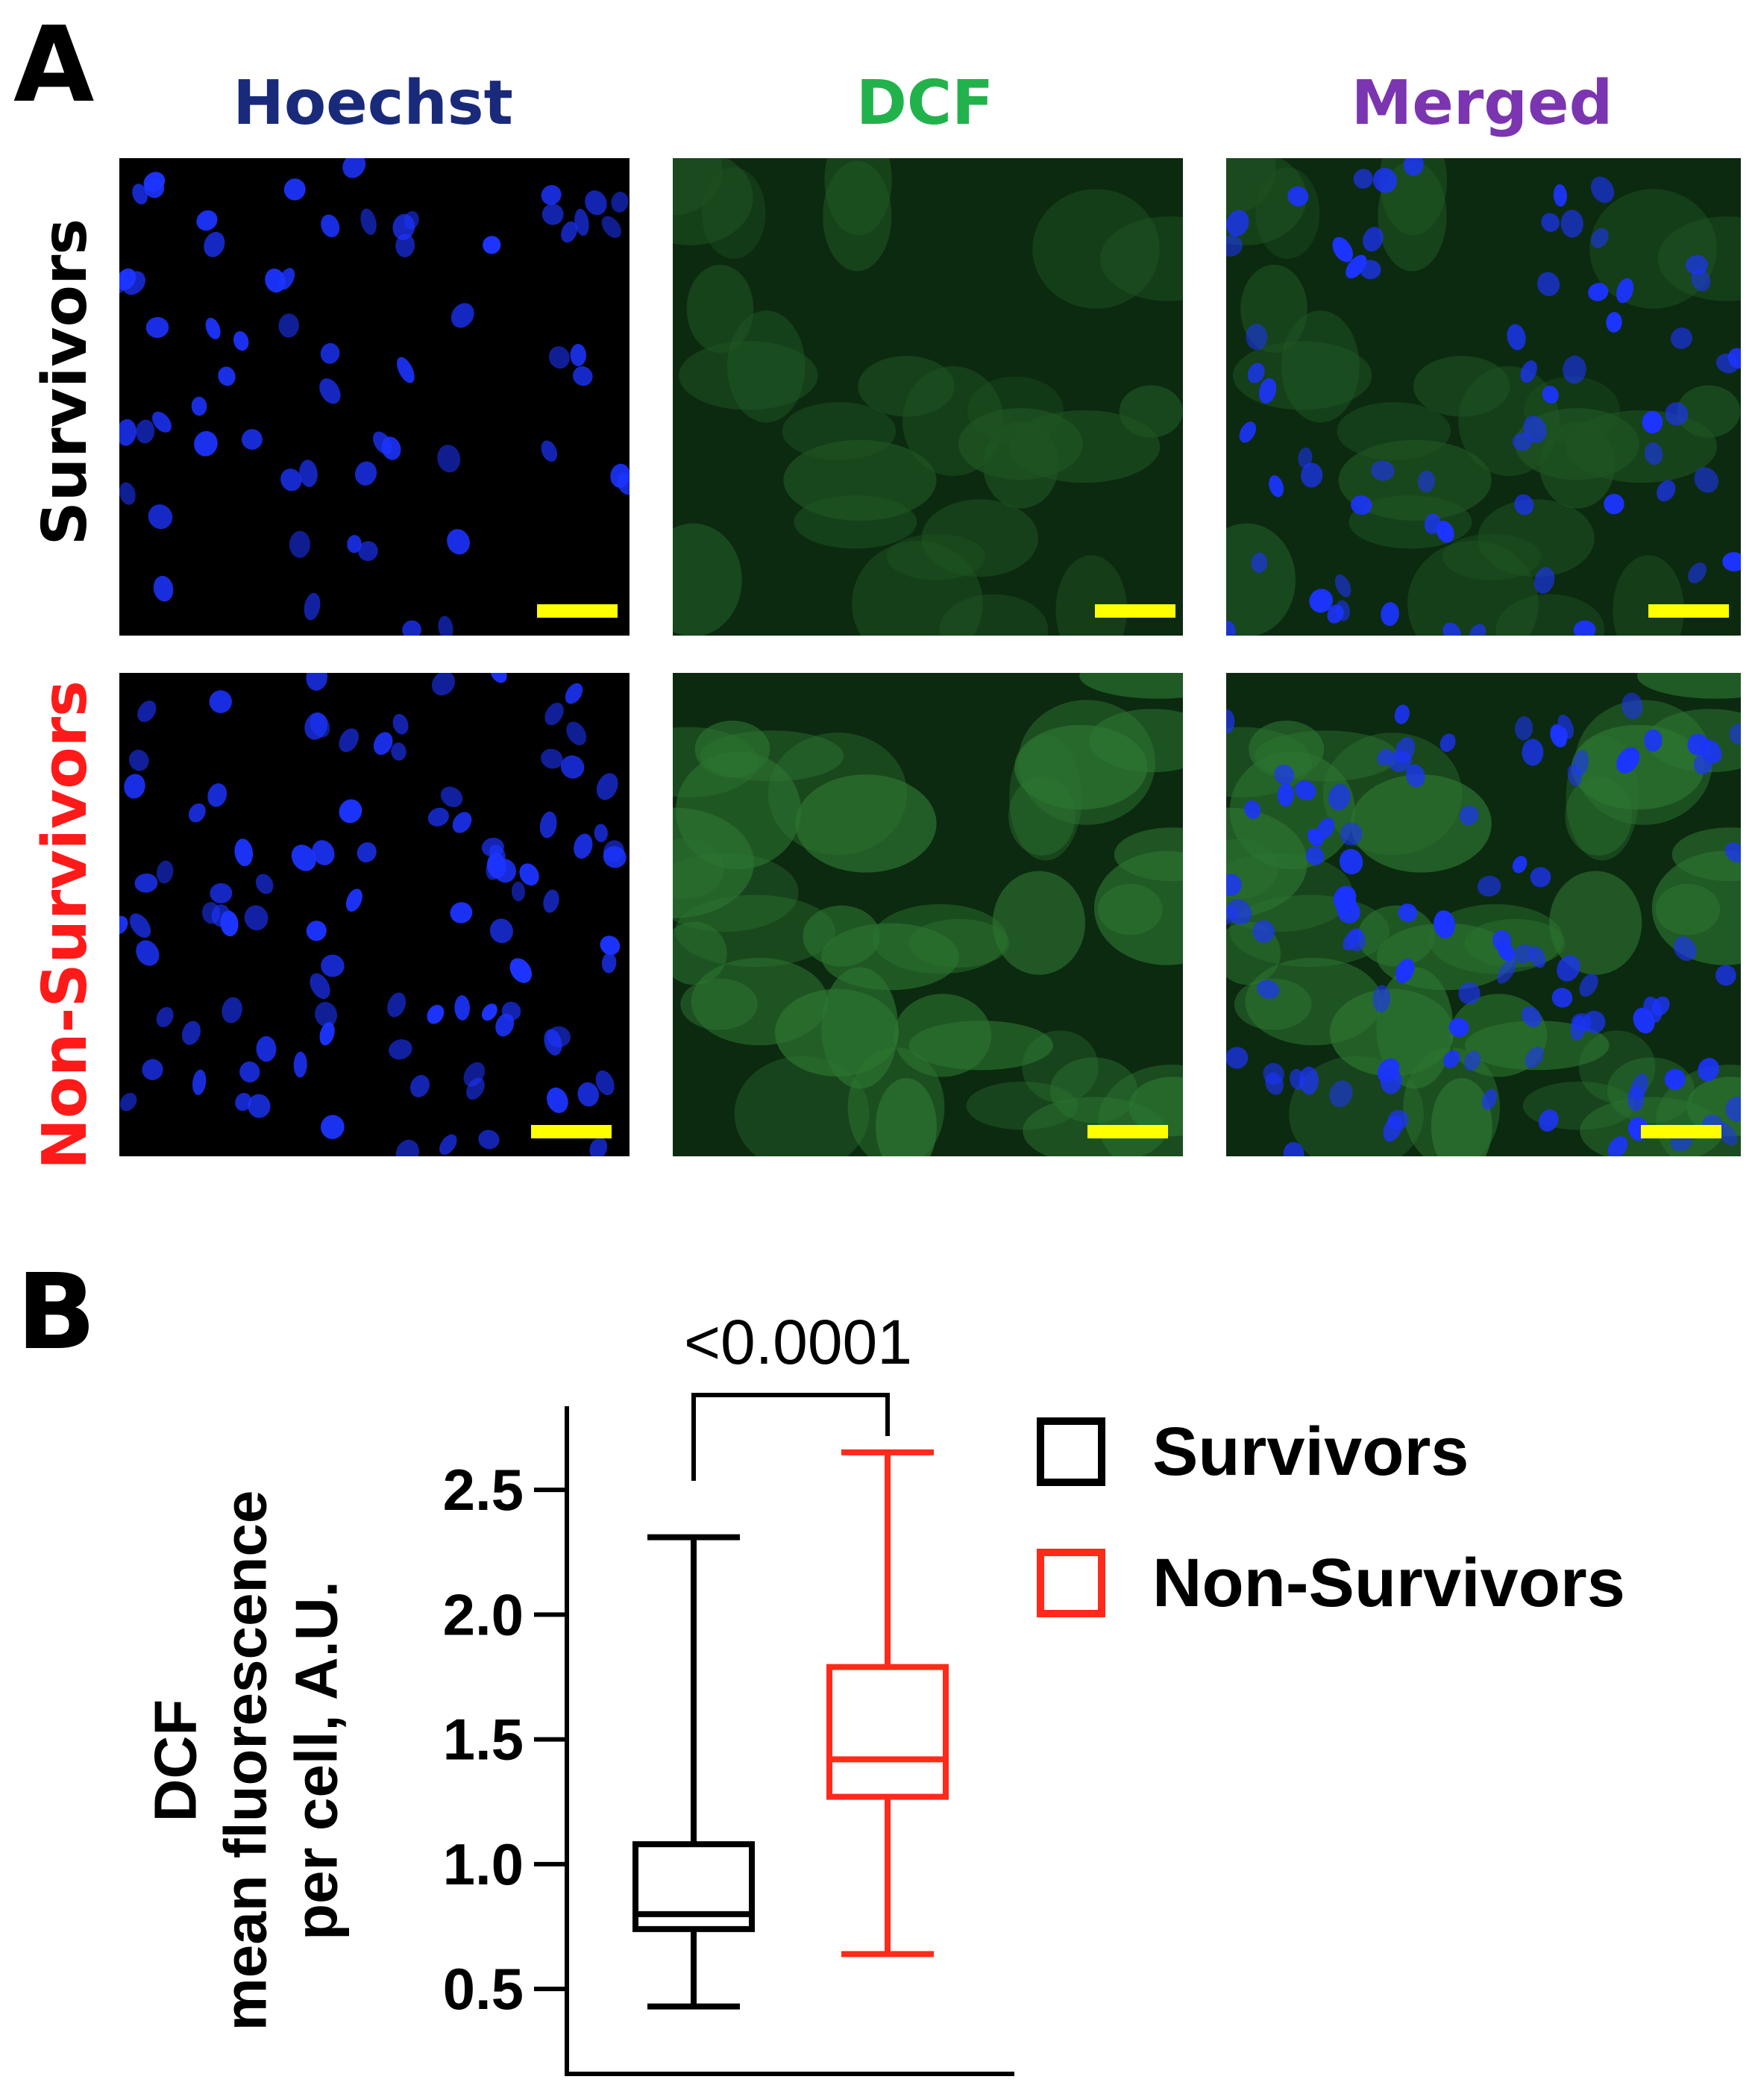 Image resolution: width=1755 pixels, height=2100 pixels. Describe the element at coordinates (374, 914) in the screenshot. I see `micrograph-non-survivors-hoechst` at that location.